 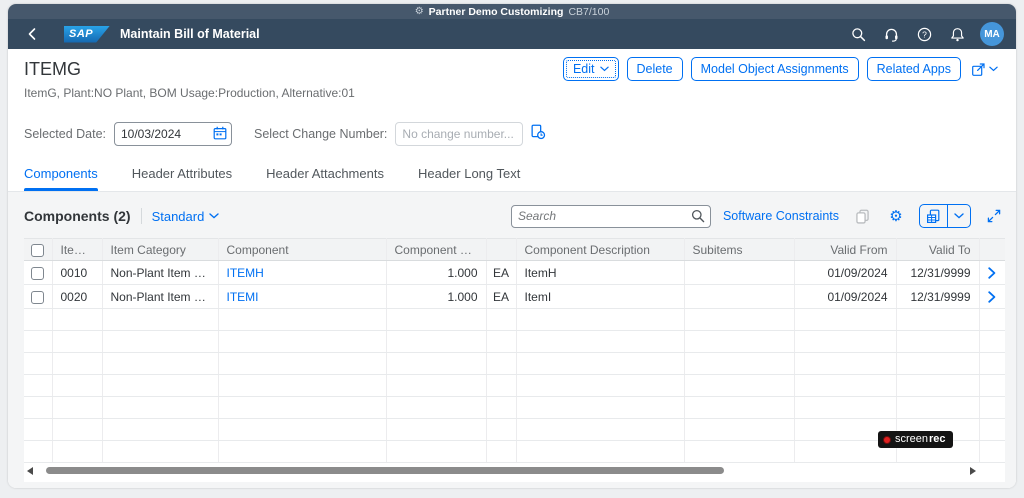 What do you see at coordinates (654, 69) in the screenshot?
I see `delete-button: Delete` at bounding box center [654, 69].